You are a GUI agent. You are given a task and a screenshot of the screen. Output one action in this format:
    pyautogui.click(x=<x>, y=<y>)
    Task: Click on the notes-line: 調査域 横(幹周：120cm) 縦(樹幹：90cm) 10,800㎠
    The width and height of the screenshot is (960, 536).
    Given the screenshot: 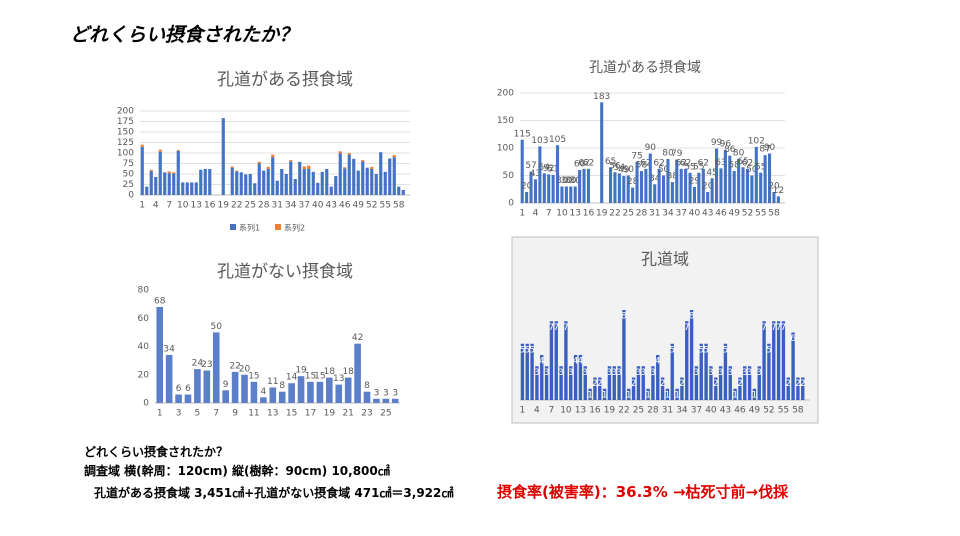 What is the action you would take?
    pyautogui.click(x=237, y=471)
    